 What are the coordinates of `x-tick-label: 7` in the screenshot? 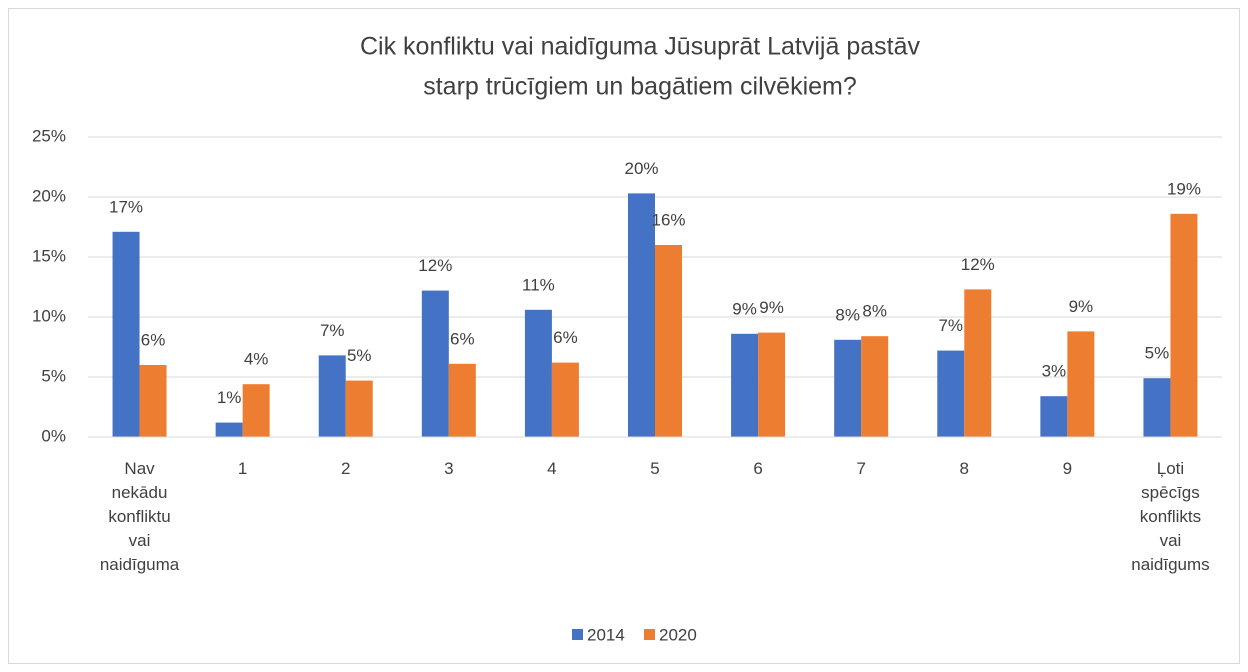 It's located at (860, 468).